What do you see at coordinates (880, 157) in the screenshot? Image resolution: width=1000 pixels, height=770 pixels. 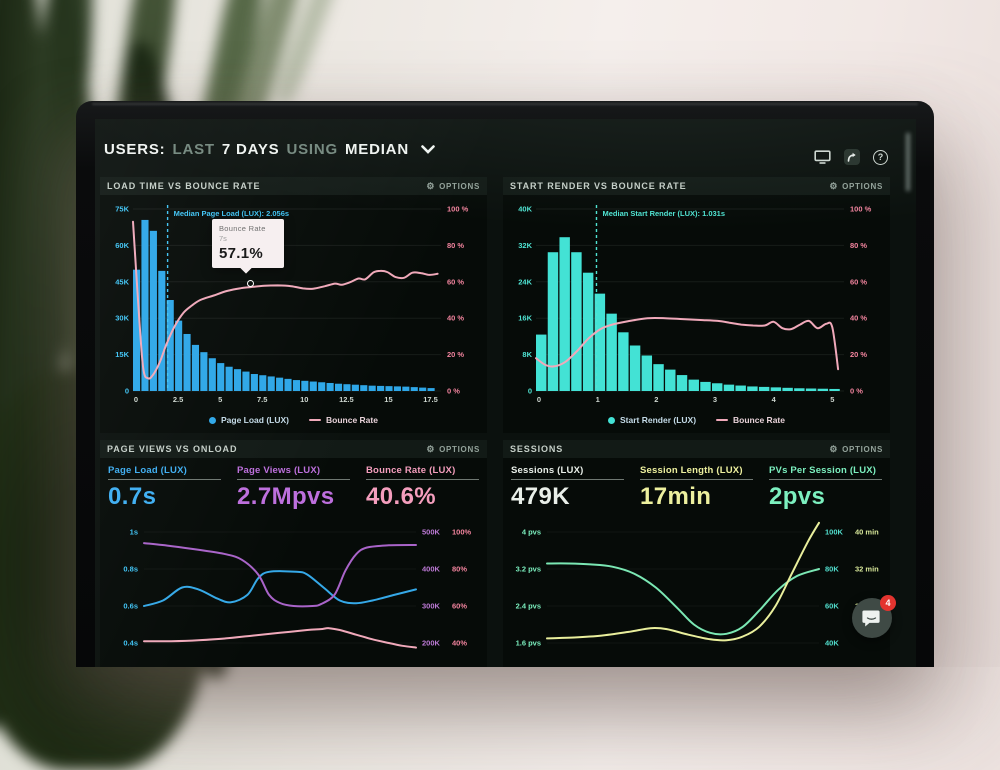 I see `help-icon: ?` at bounding box center [880, 157].